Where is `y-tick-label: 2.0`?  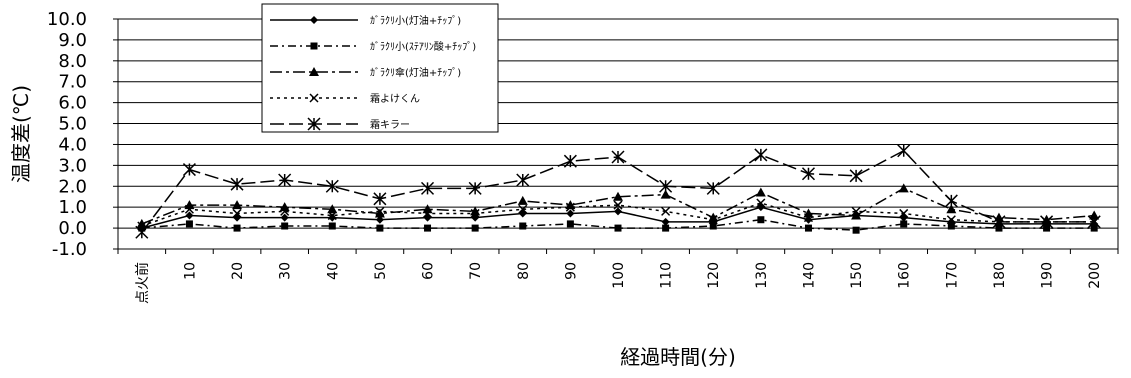
y-tick-label: 2.0 is located at coordinates (72, 186).